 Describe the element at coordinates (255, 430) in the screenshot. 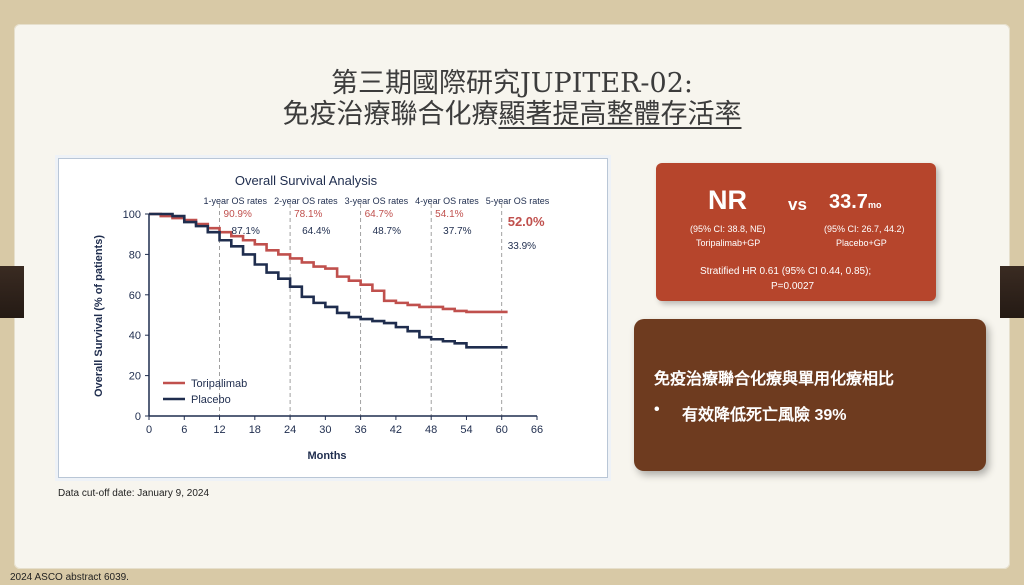

I see `x-tick-label: 18` at that location.